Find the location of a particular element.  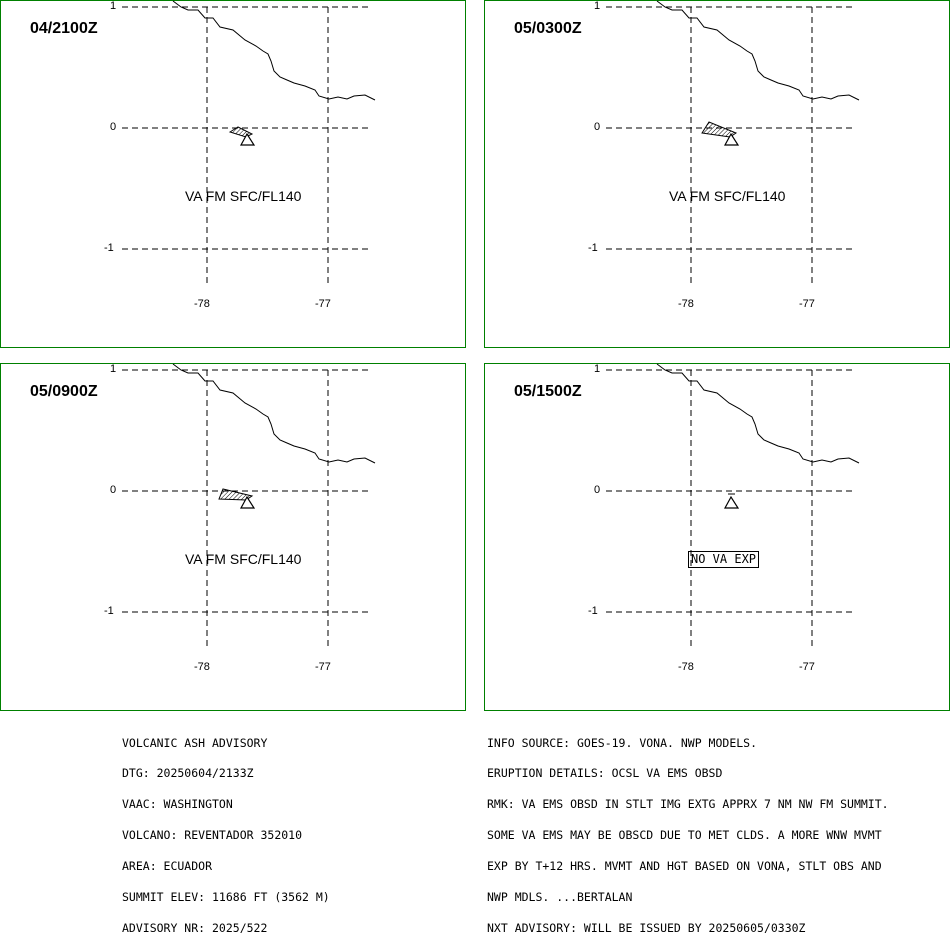

no-ash-label: NO VA EXP is located at coordinates (724, 559).